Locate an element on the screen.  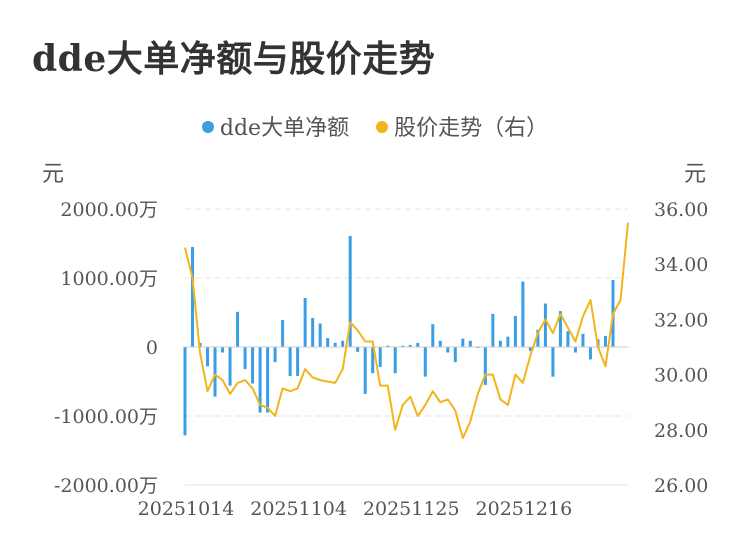
x-tick-label: 20251216 is located at coordinates (524, 509).